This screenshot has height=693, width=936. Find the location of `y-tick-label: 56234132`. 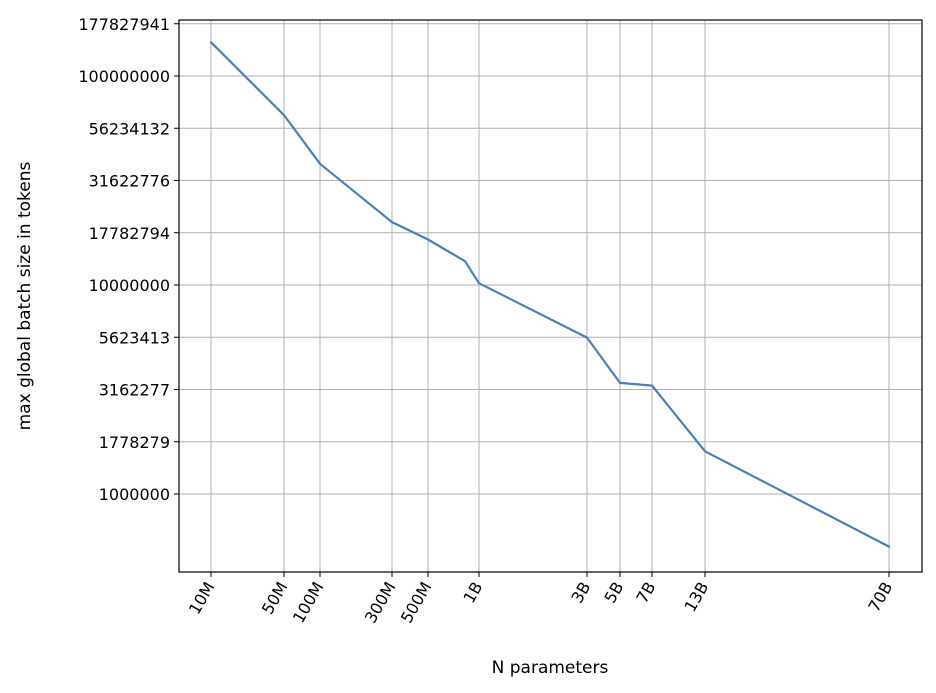

y-tick-label: 56234132 is located at coordinates (129, 128).